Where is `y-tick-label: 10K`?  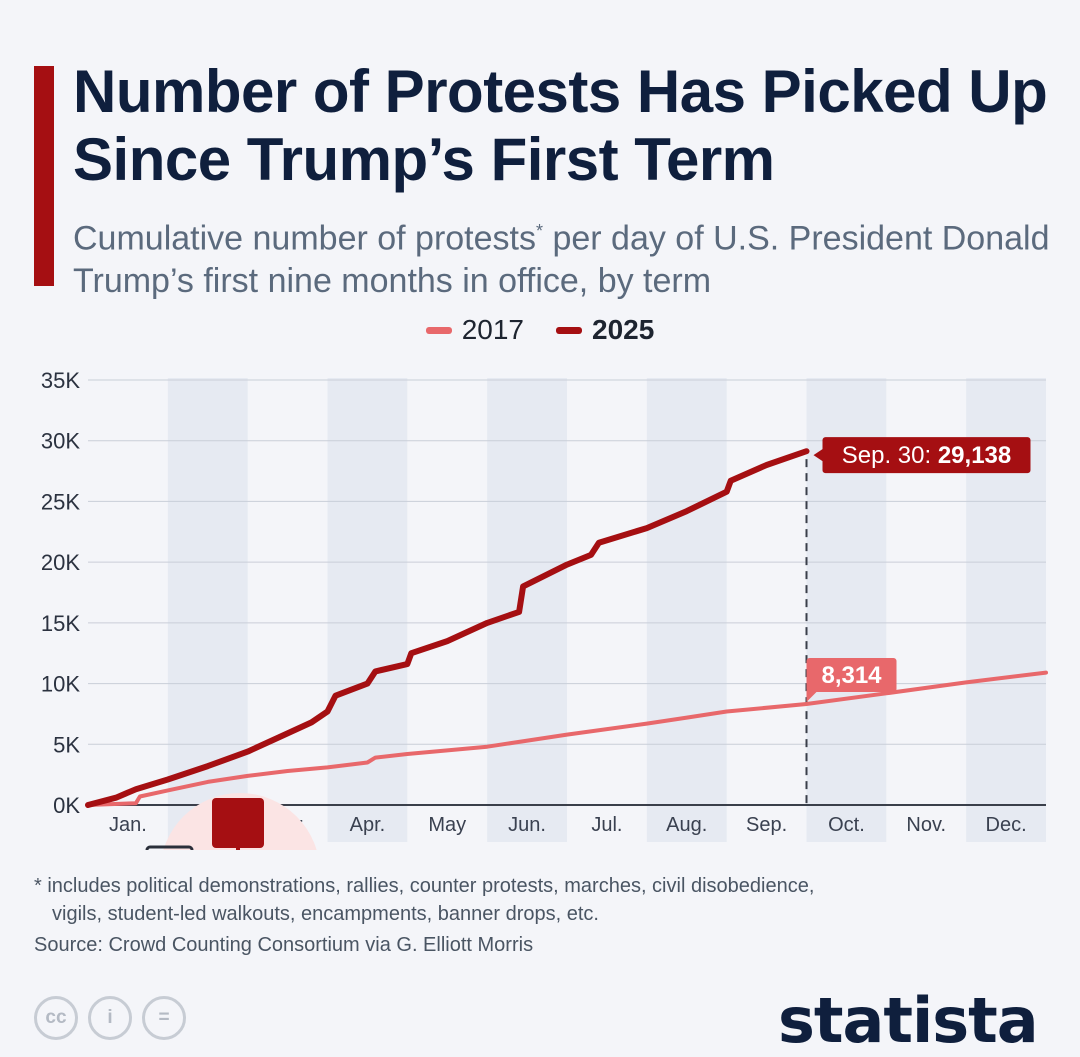 y-tick-label: 10K is located at coordinates (60, 684).